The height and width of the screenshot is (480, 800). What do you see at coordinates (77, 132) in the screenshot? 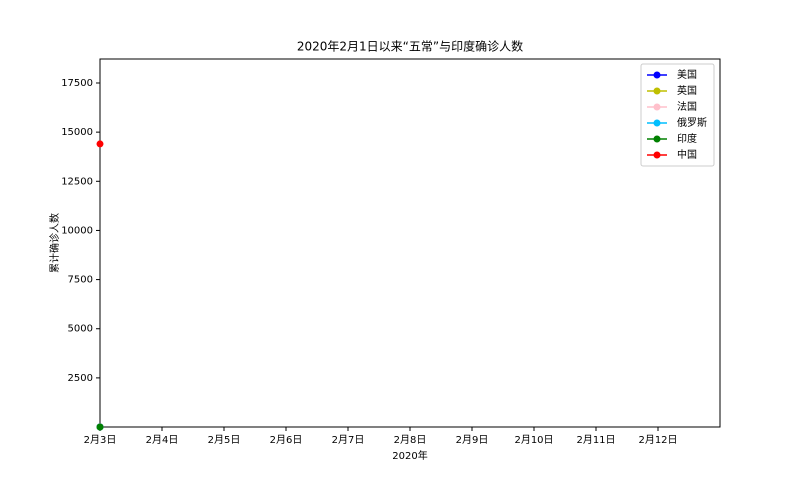
I see `y-tick-label: 15000` at bounding box center [77, 132].